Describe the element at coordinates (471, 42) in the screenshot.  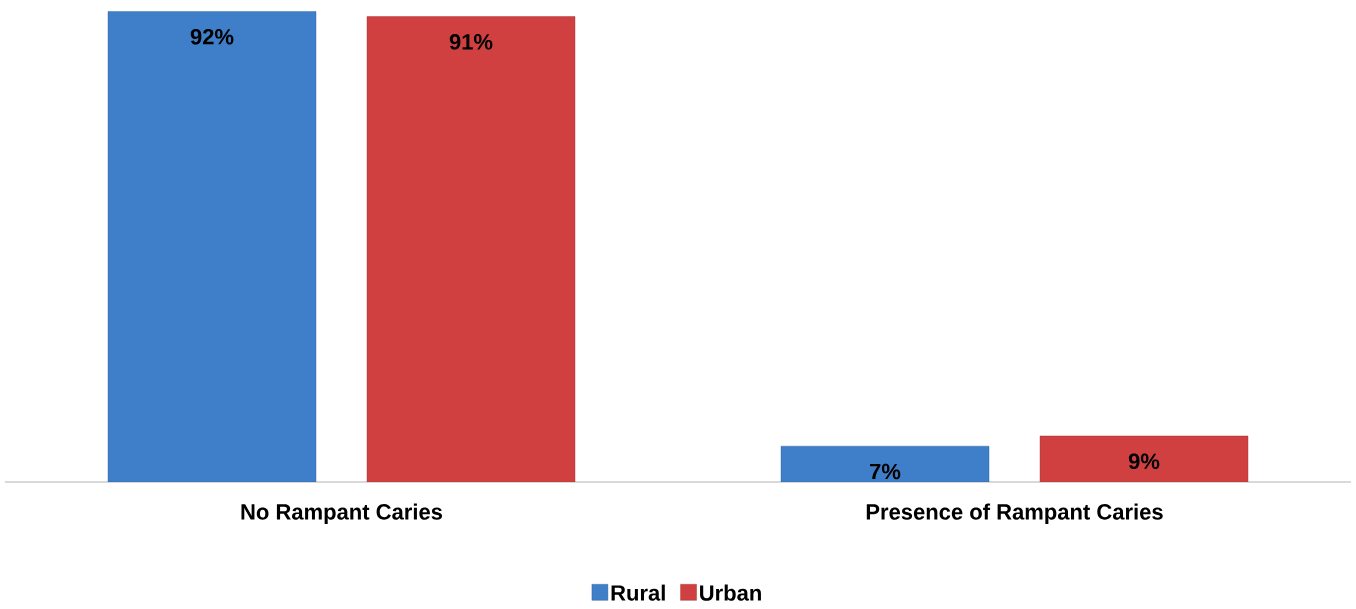
I see `data-label: 91%` at that location.